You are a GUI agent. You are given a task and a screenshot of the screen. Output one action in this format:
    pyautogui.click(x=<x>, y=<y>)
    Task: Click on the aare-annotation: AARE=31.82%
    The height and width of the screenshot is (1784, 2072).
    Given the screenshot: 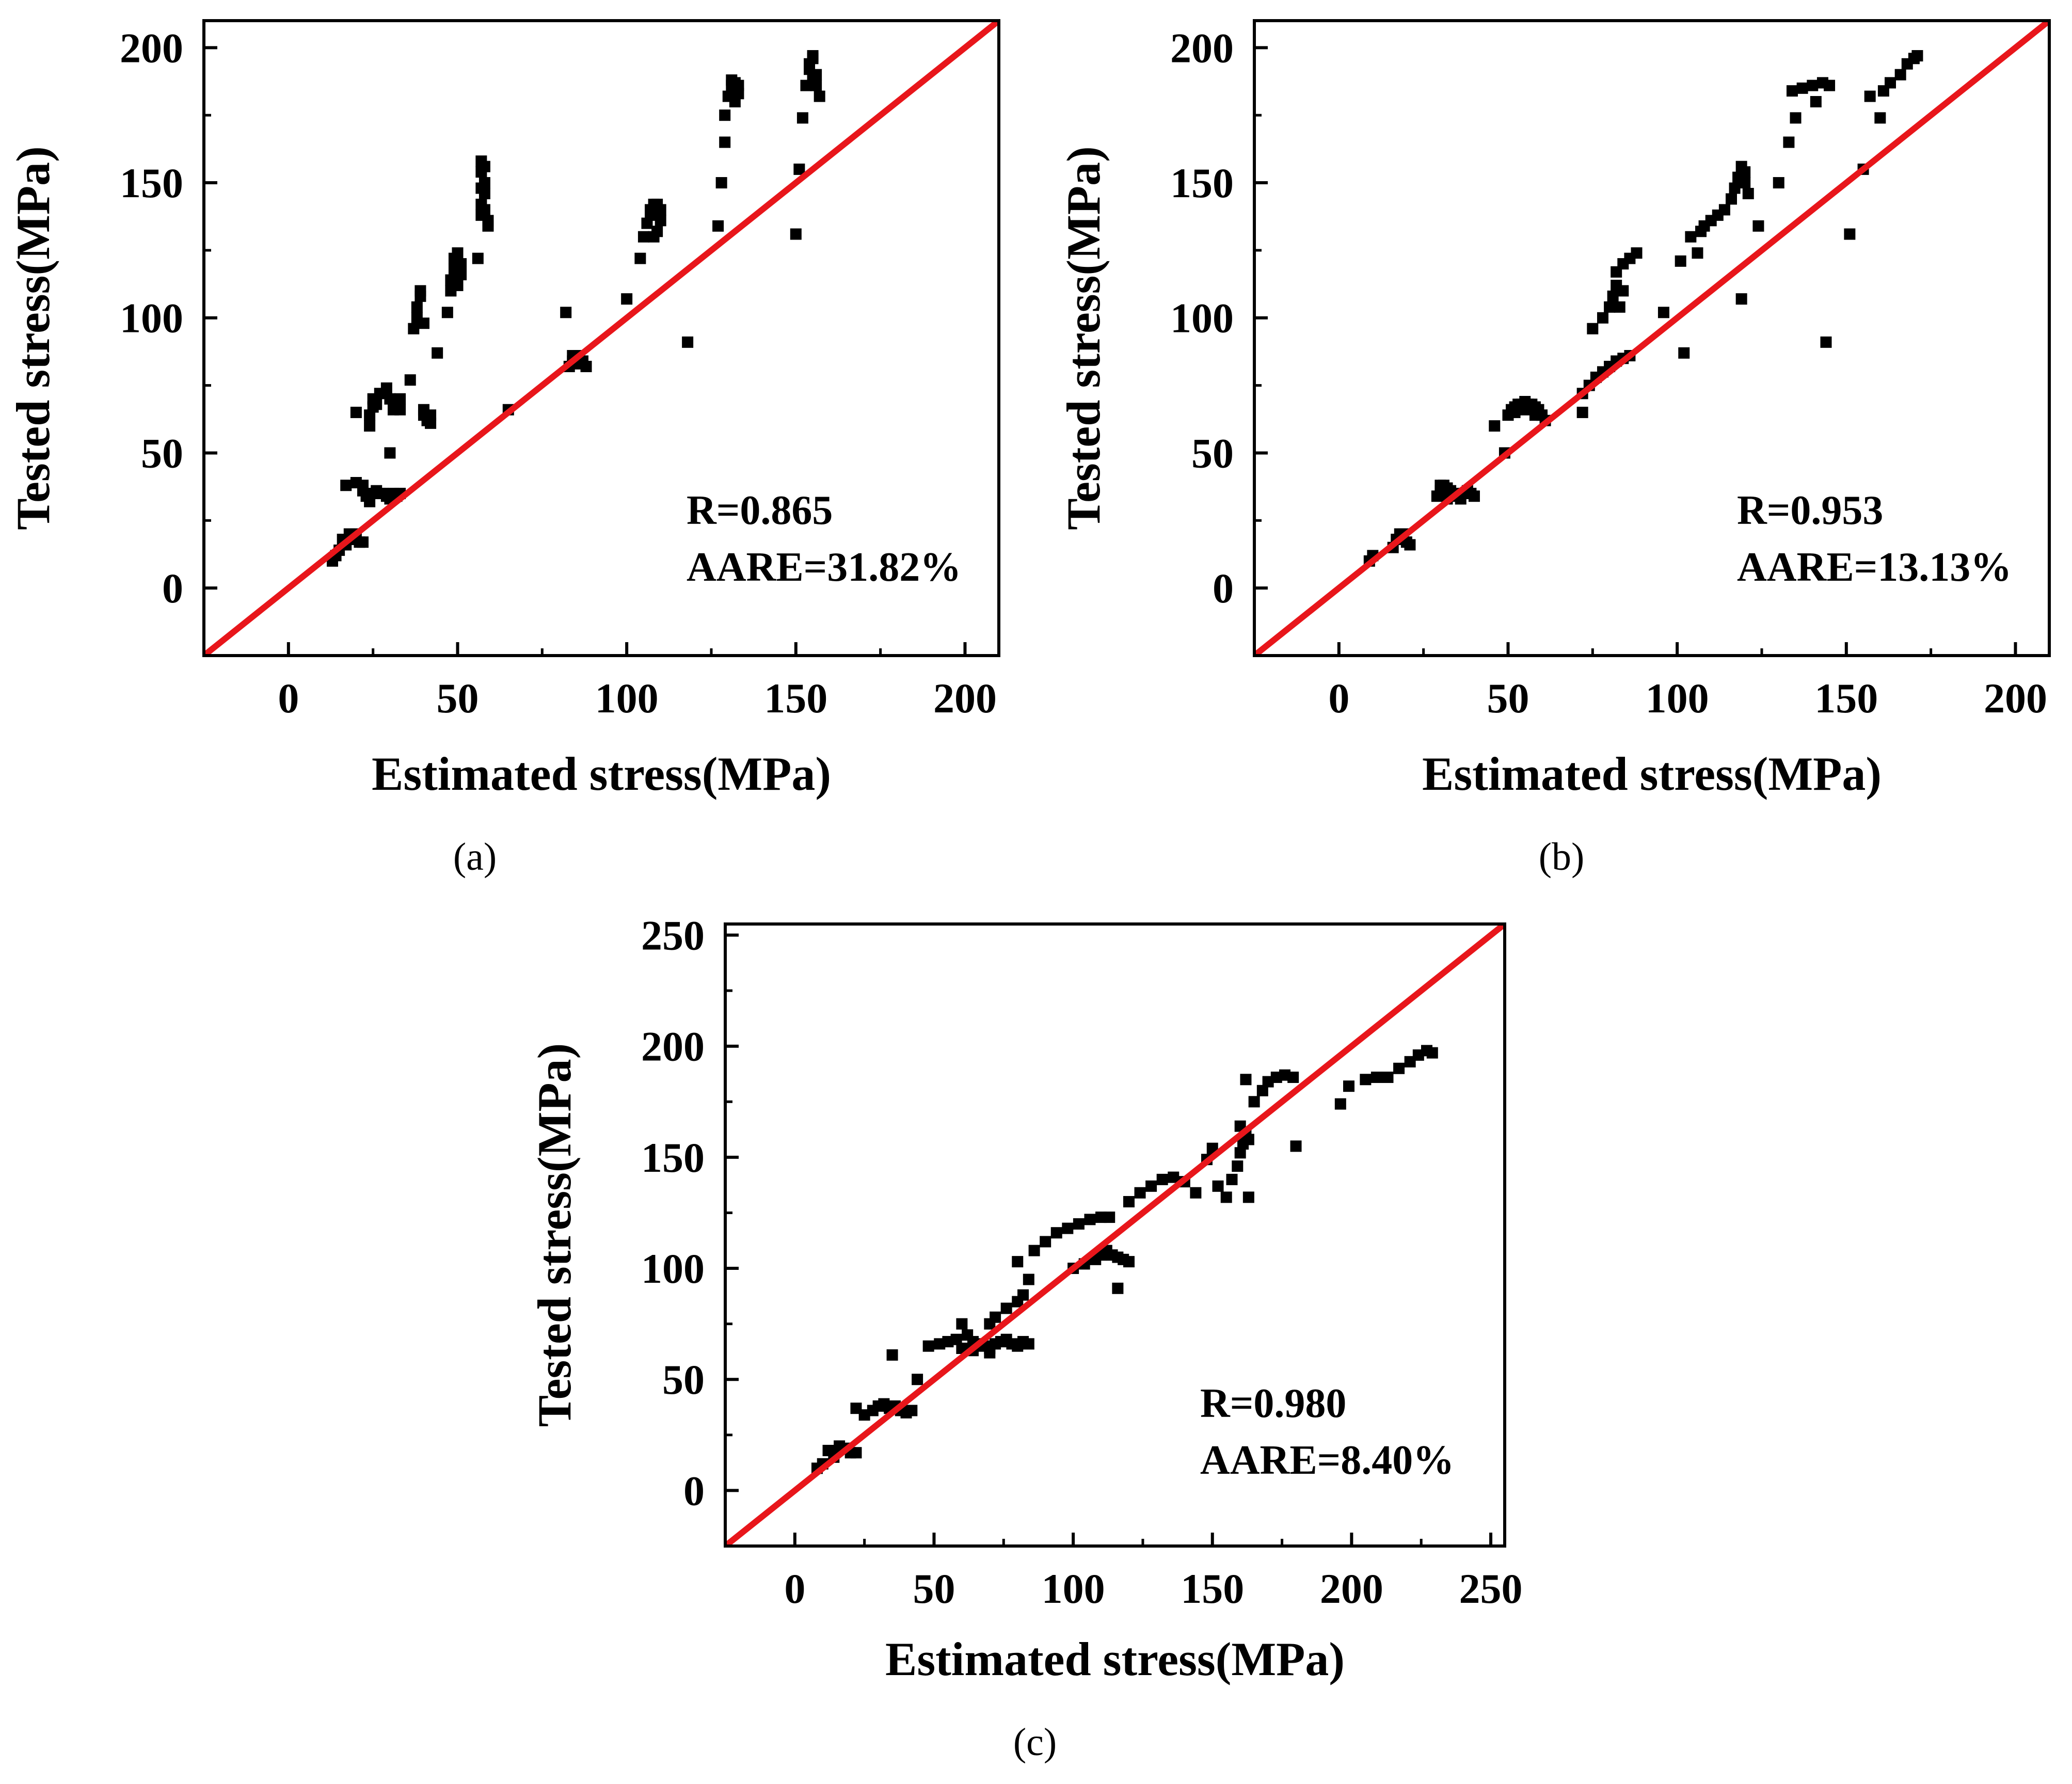 What is the action you would take?
    pyautogui.click(x=824, y=567)
    